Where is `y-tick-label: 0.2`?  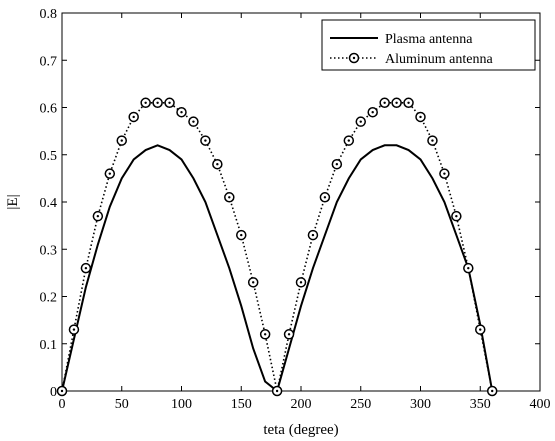
y-tick-label: 0.2 is located at coordinates (49, 298).